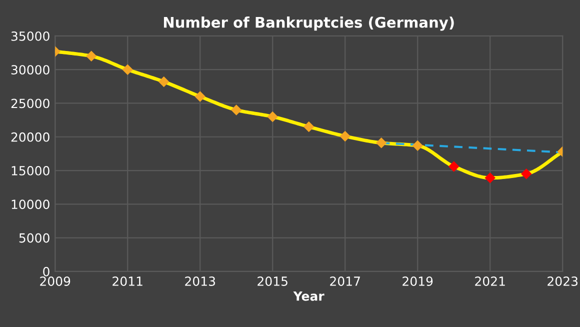 The width and height of the screenshot is (580, 327). I want to click on y-tick-label: 15000, so click(31, 171).